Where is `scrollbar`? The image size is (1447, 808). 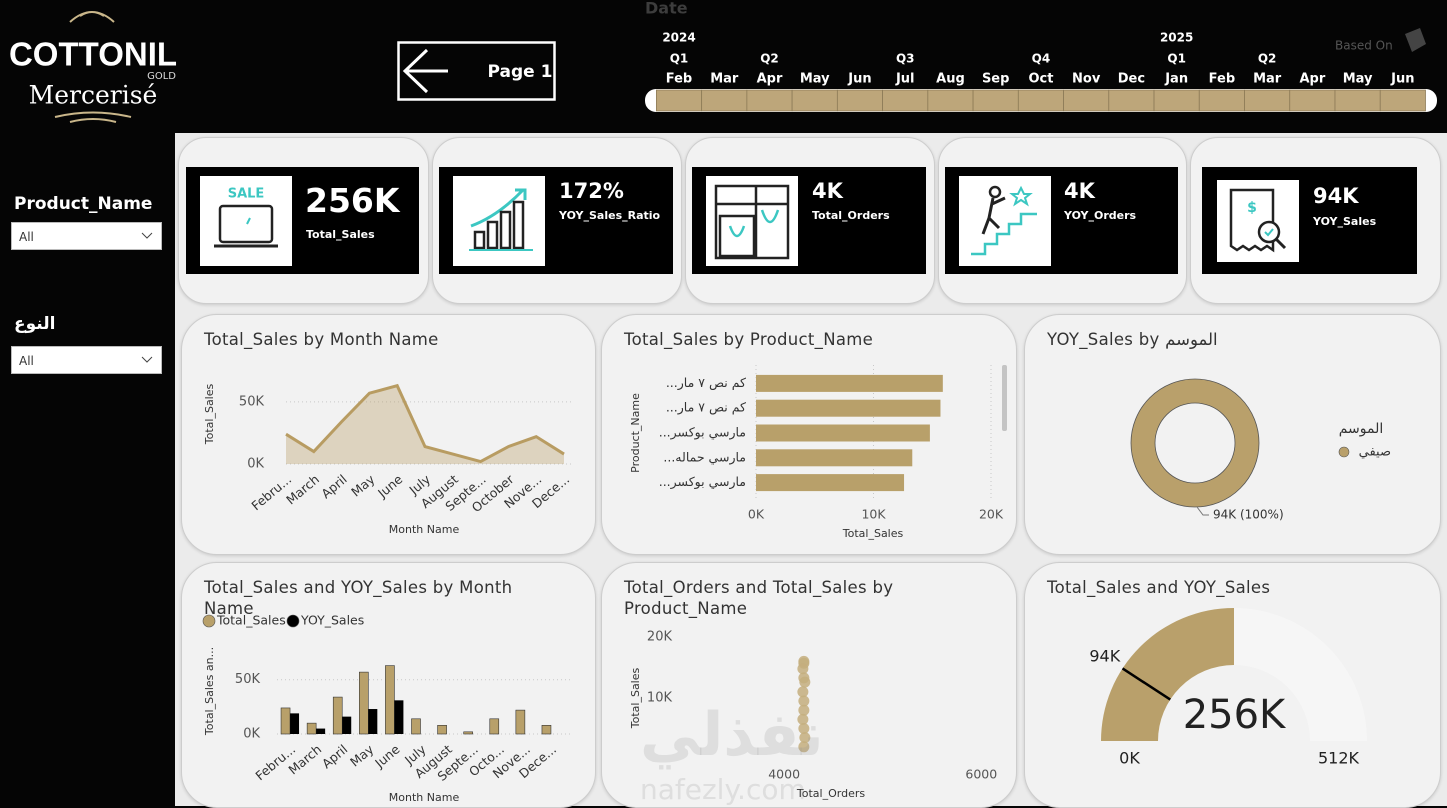 scrollbar is located at coordinates (1004, 398).